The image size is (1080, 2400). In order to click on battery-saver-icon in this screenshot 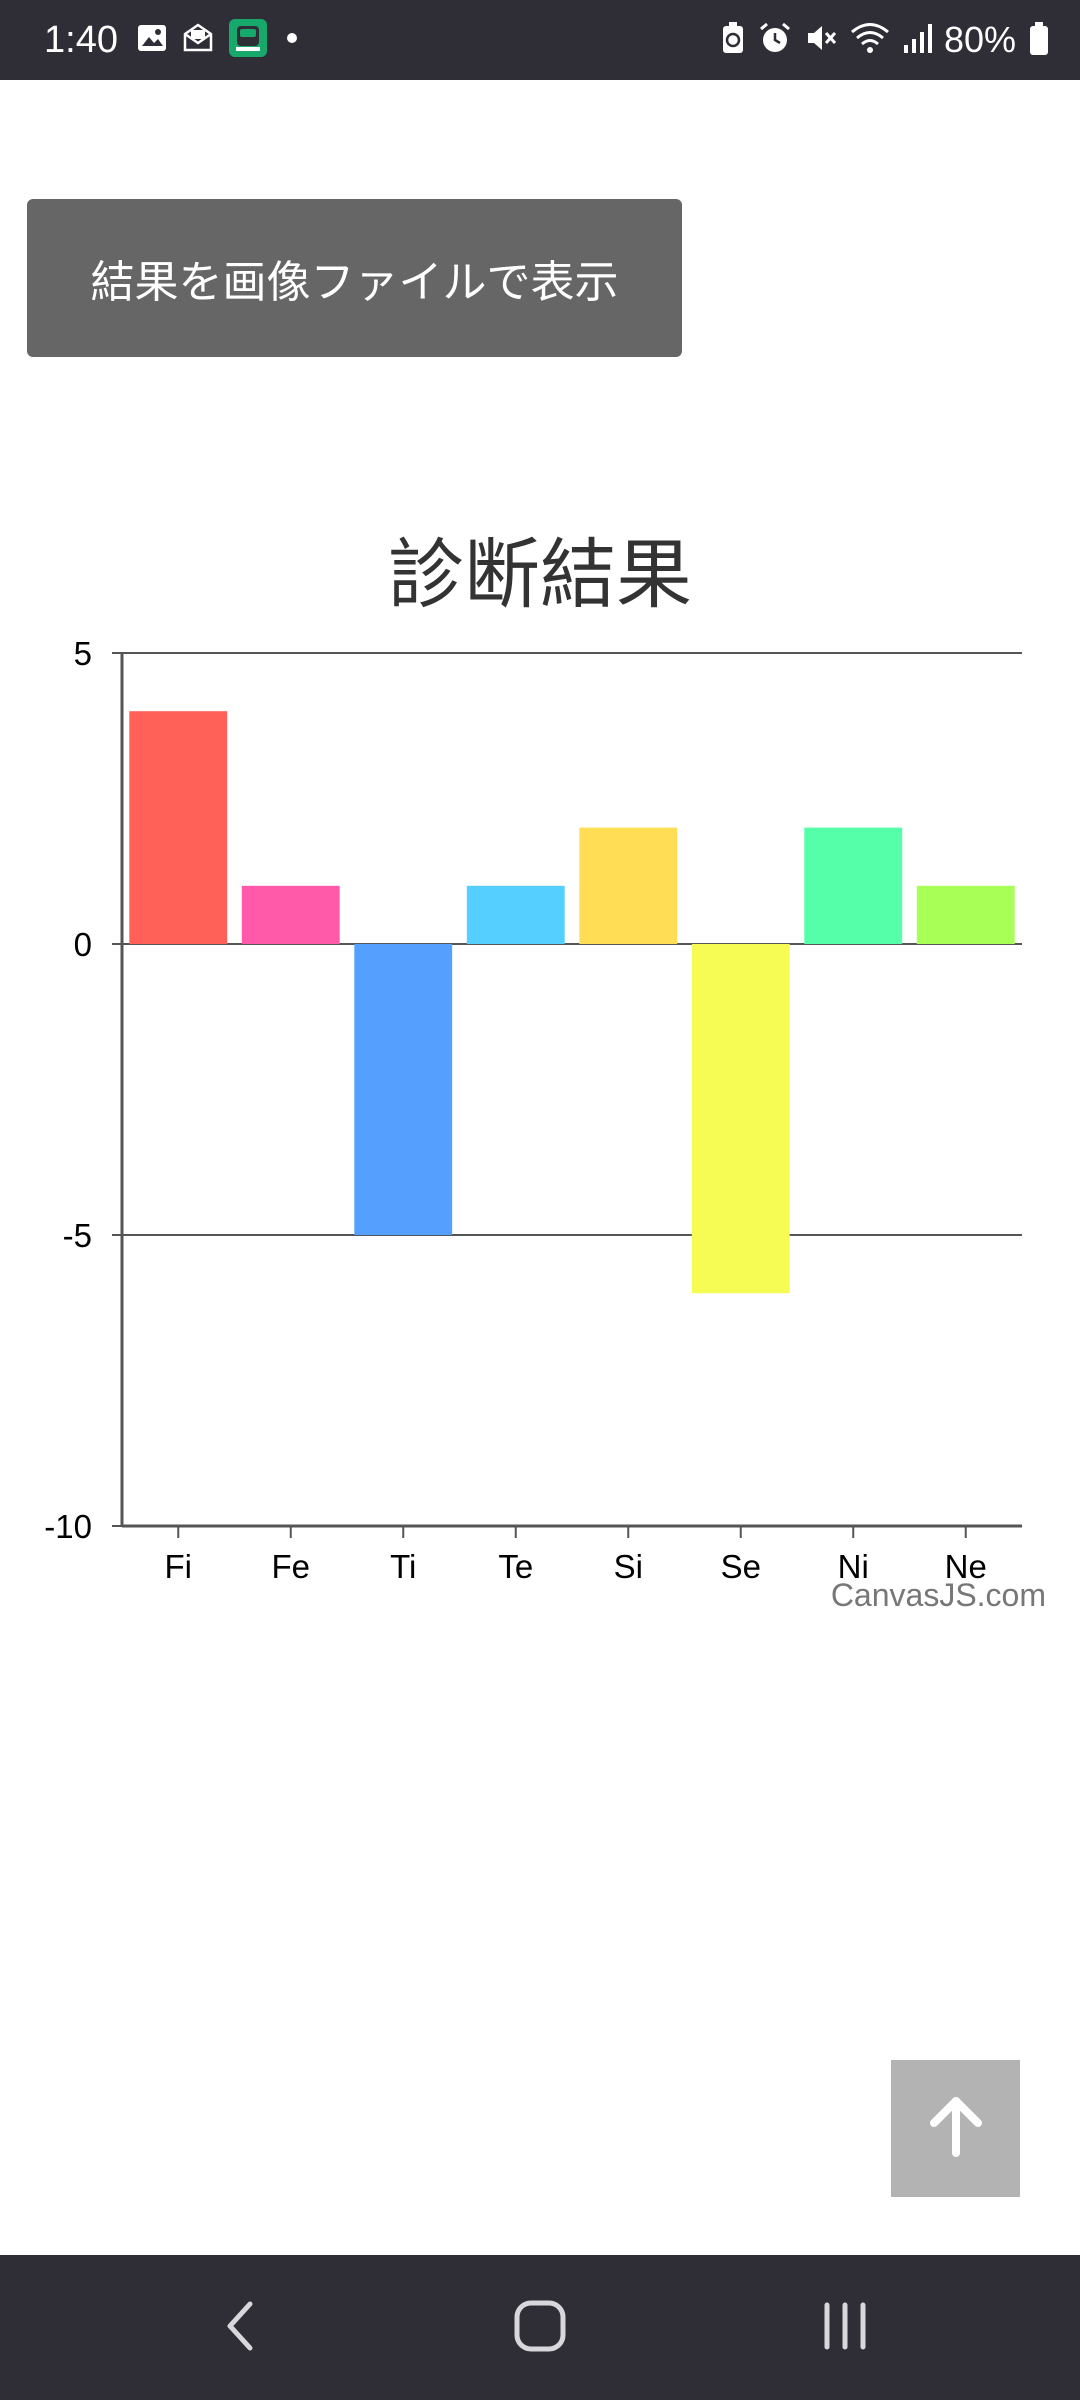, I will do `click(733, 40)`.